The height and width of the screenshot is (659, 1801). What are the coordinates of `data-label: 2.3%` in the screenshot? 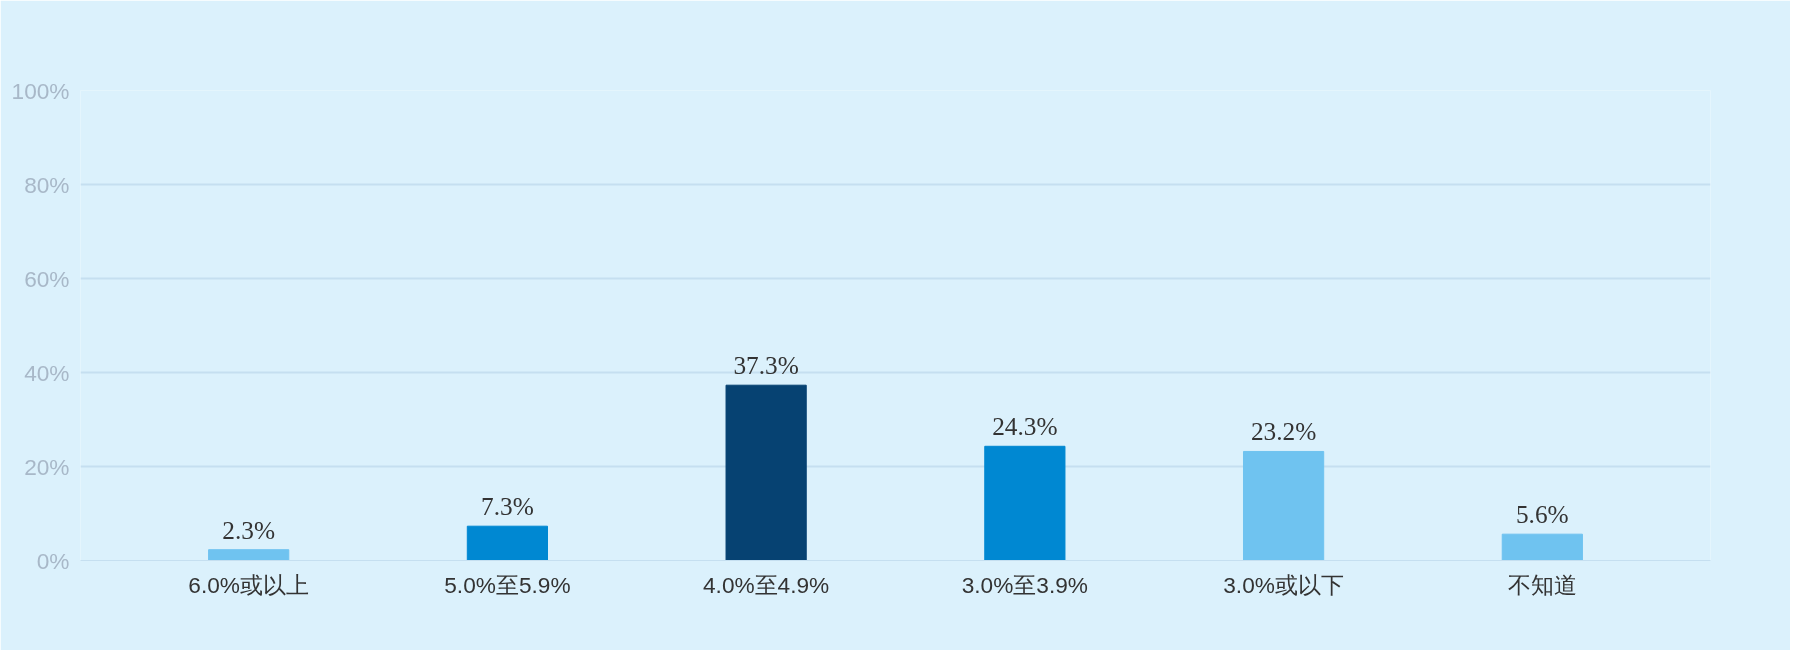 It's located at (249, 529).